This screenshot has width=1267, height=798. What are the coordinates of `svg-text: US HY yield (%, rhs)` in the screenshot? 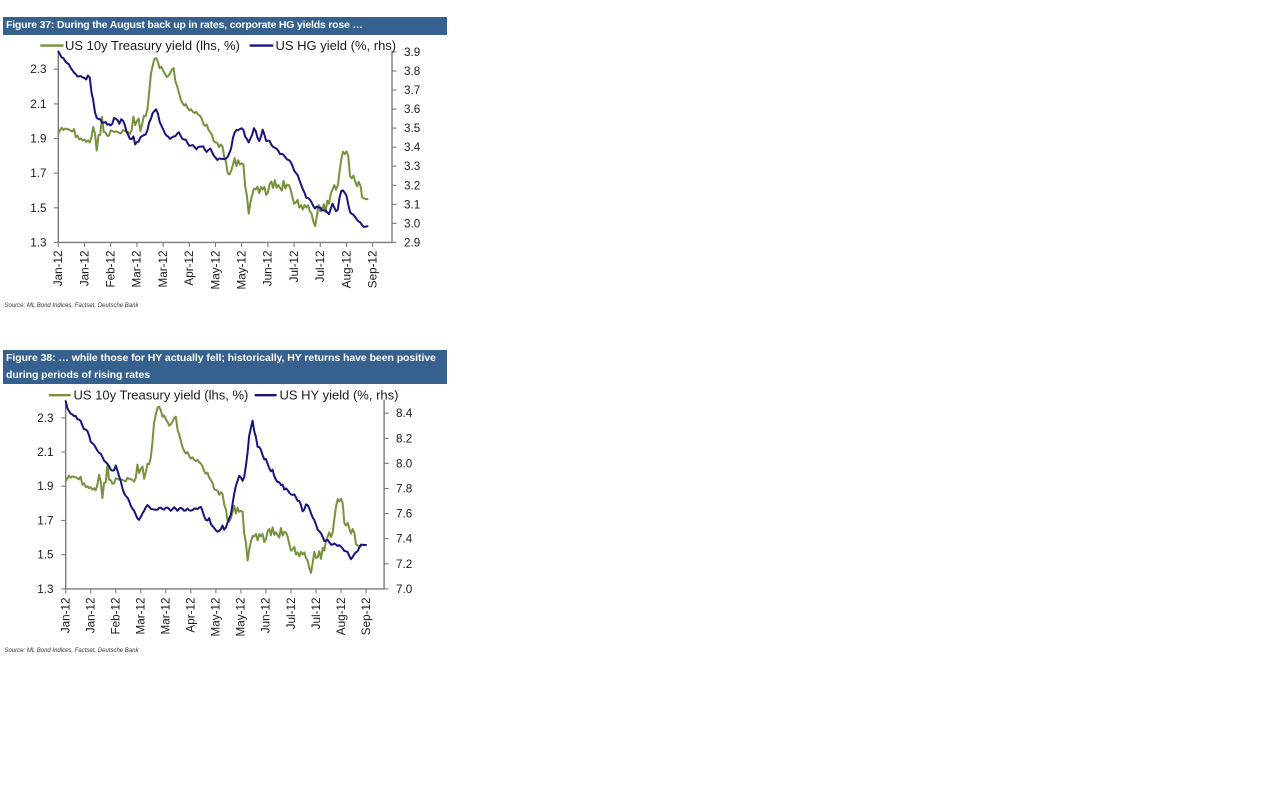 It's located at (339, 395).